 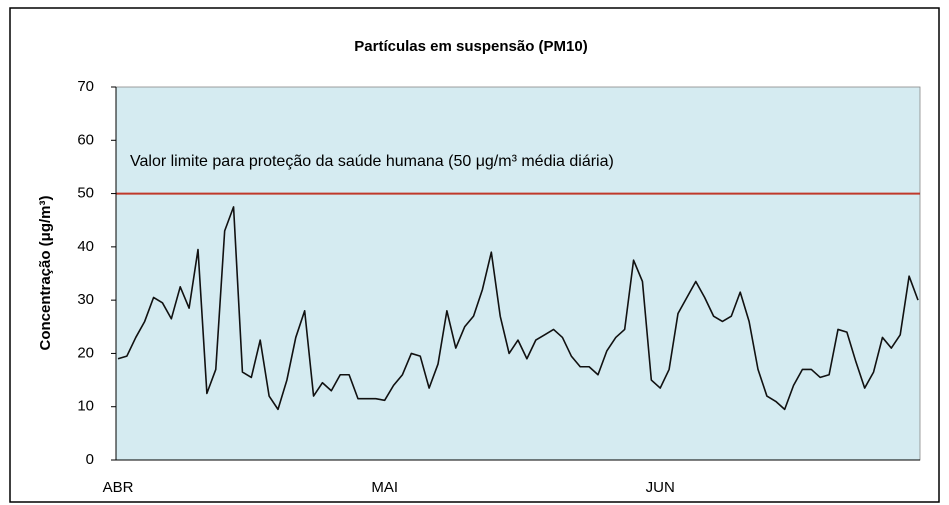 I want to click on y-tick-label: 10, so click(x=85, y=406).